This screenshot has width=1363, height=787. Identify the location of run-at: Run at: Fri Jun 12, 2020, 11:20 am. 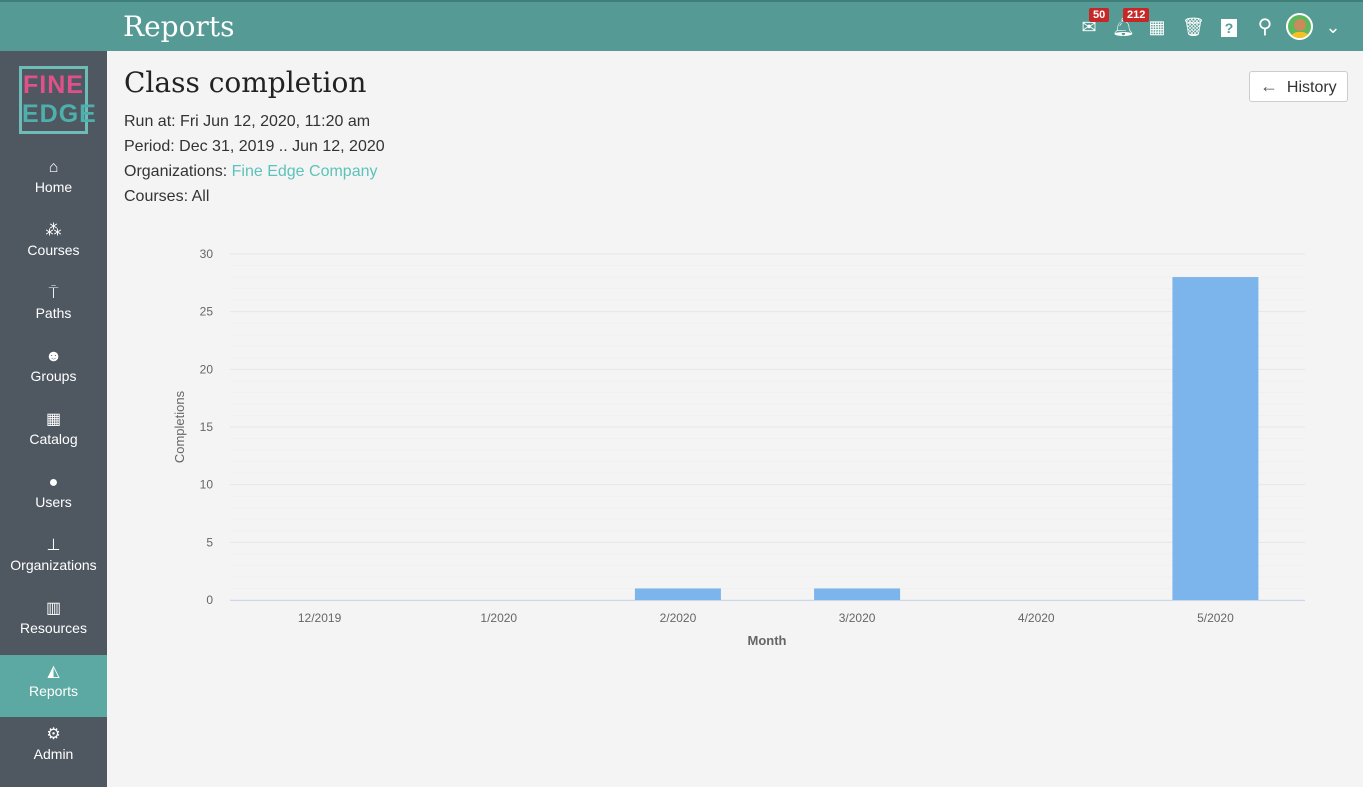
(247, 121).